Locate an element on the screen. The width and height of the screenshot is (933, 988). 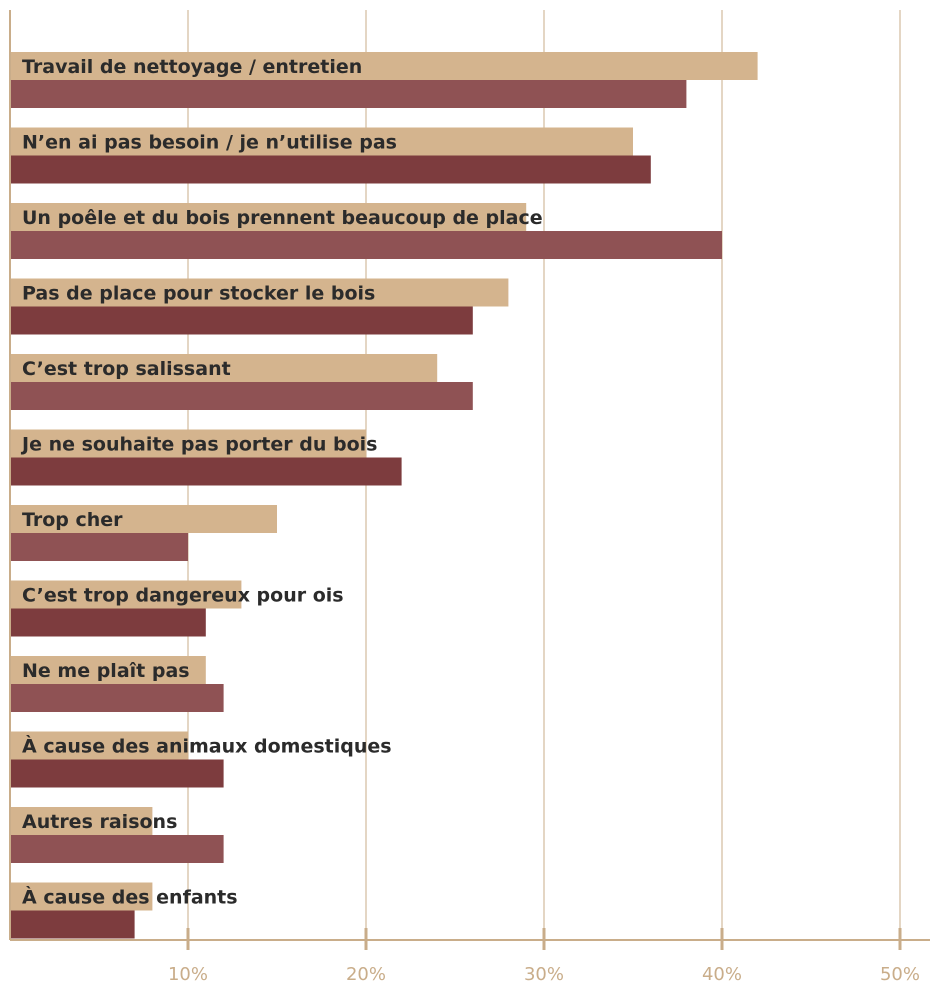
x-tick-label: 50% is located at coordinates (900, 974).